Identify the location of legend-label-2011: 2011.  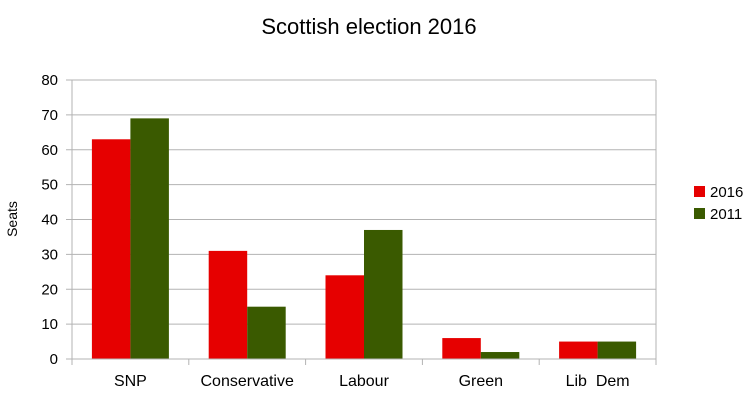
(726, 214).